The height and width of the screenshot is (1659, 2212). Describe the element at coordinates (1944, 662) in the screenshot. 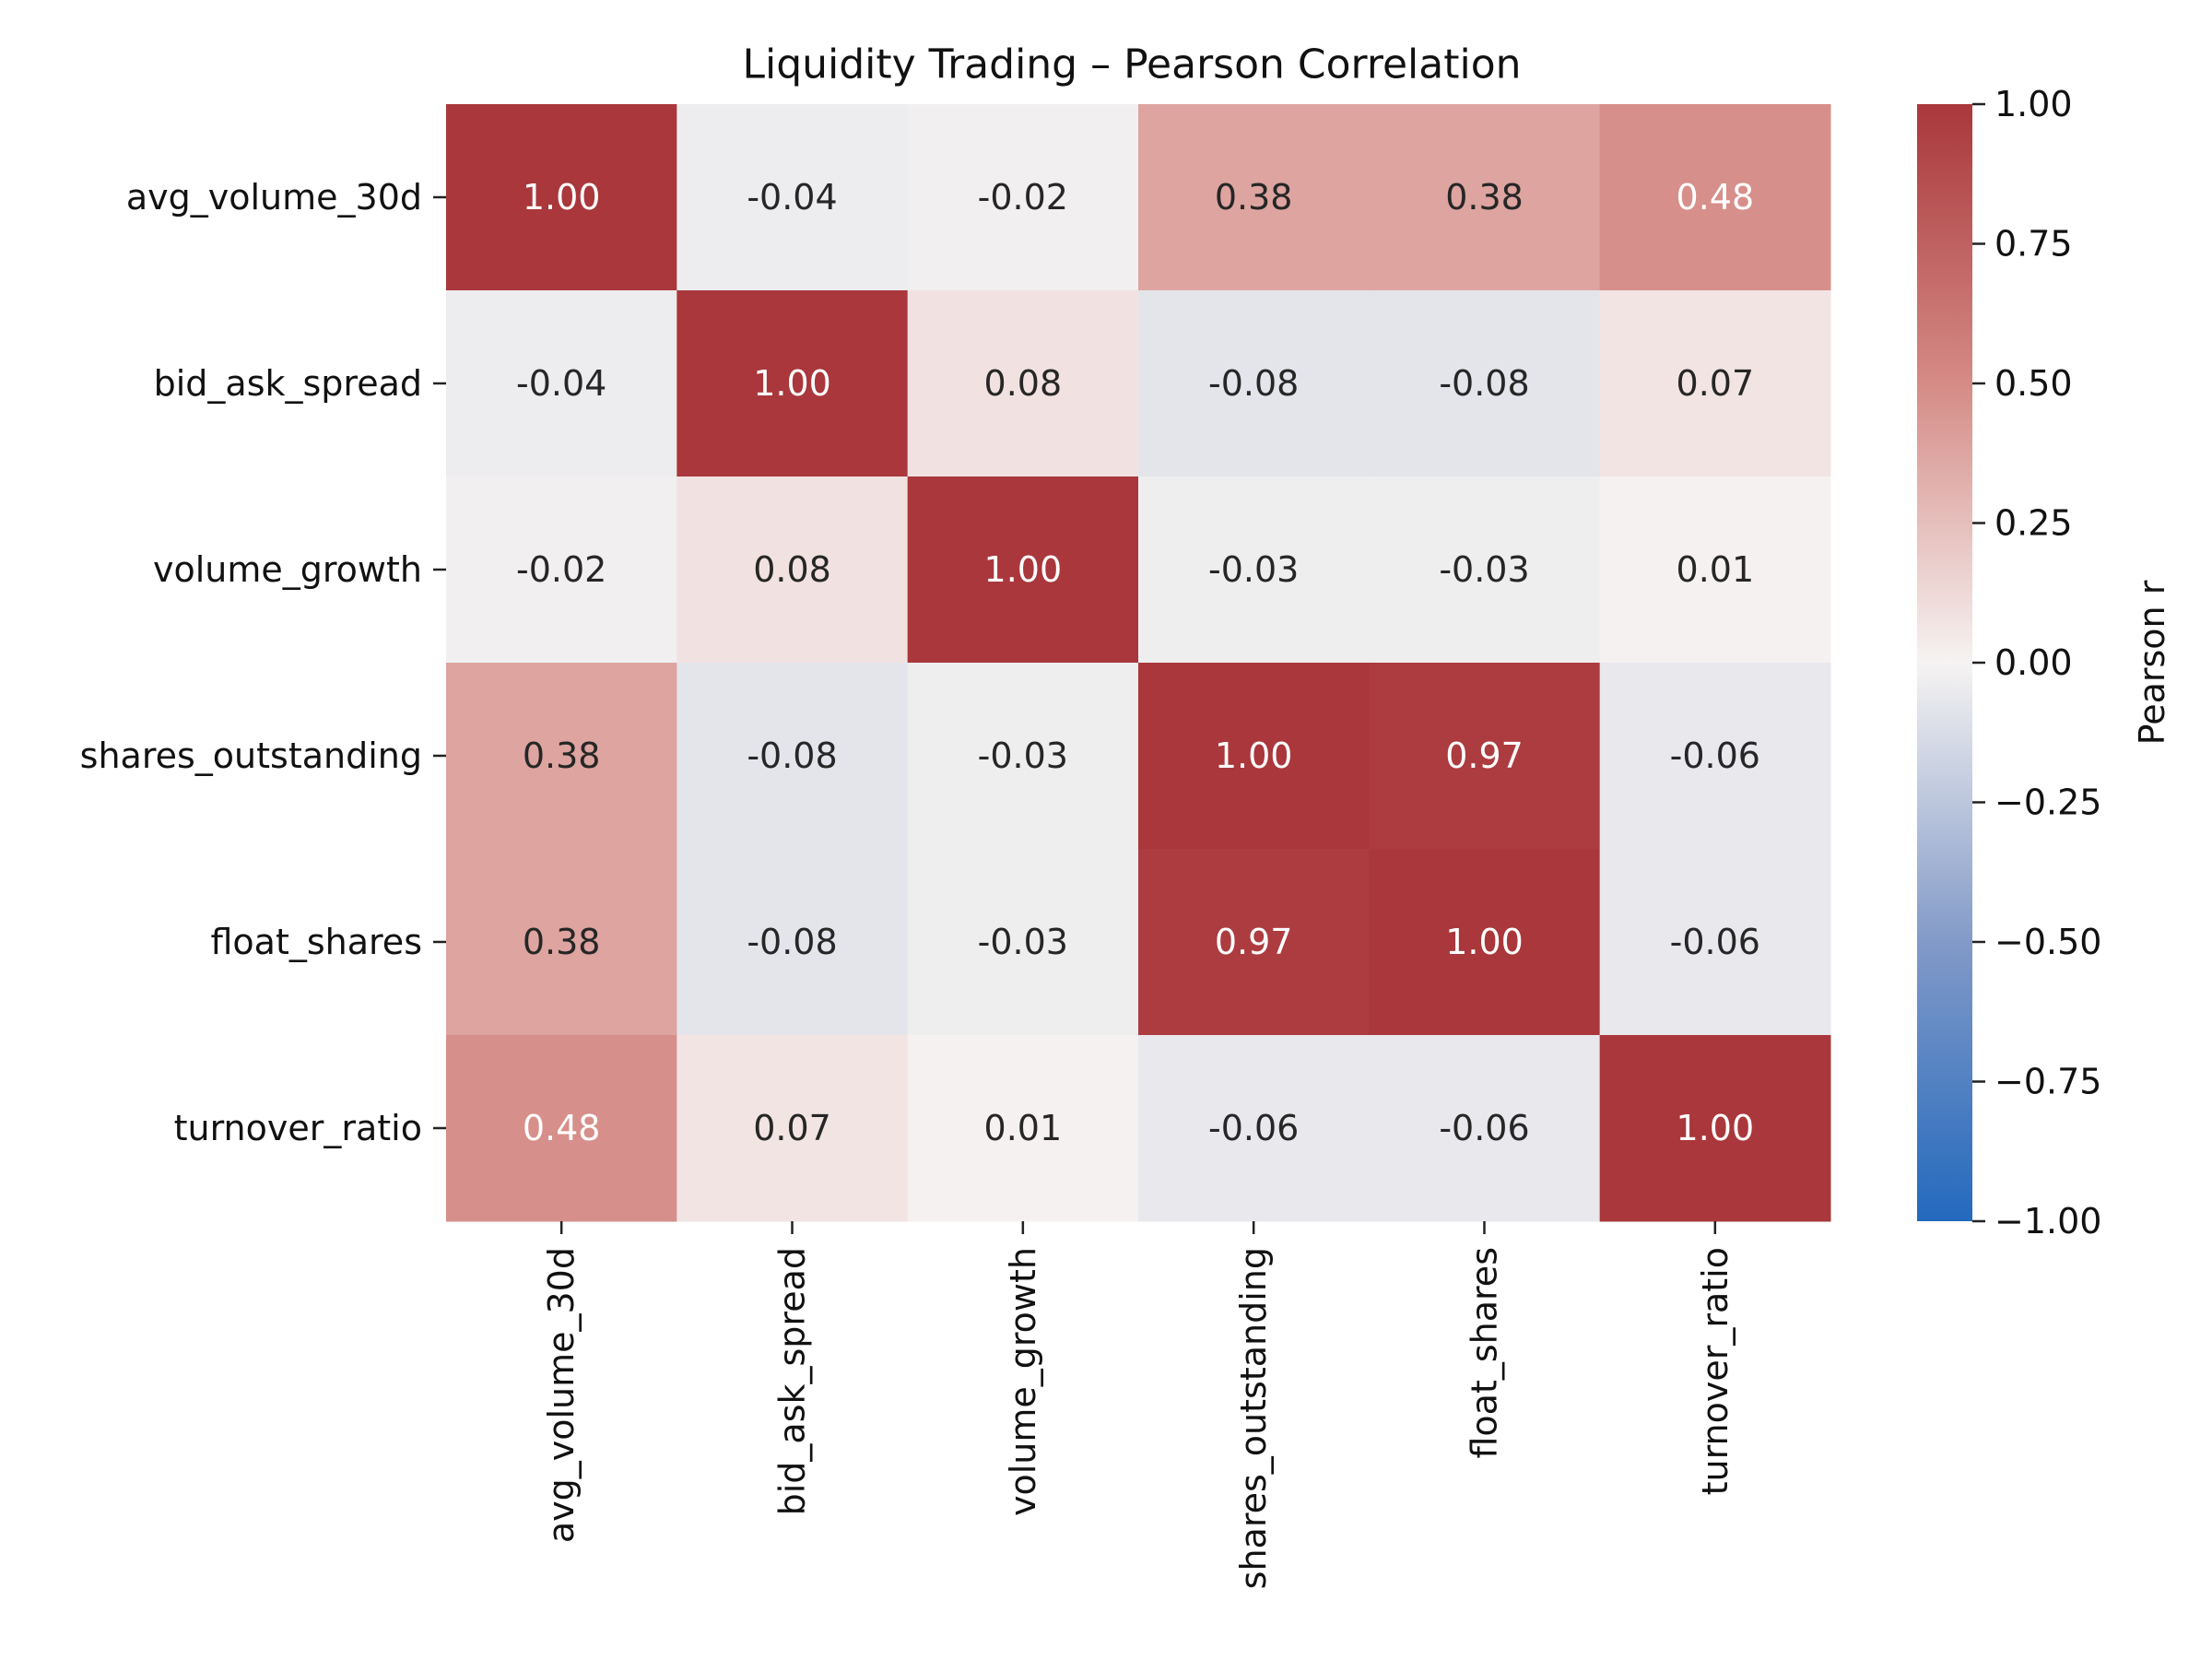

I see `colorbar` at that location.